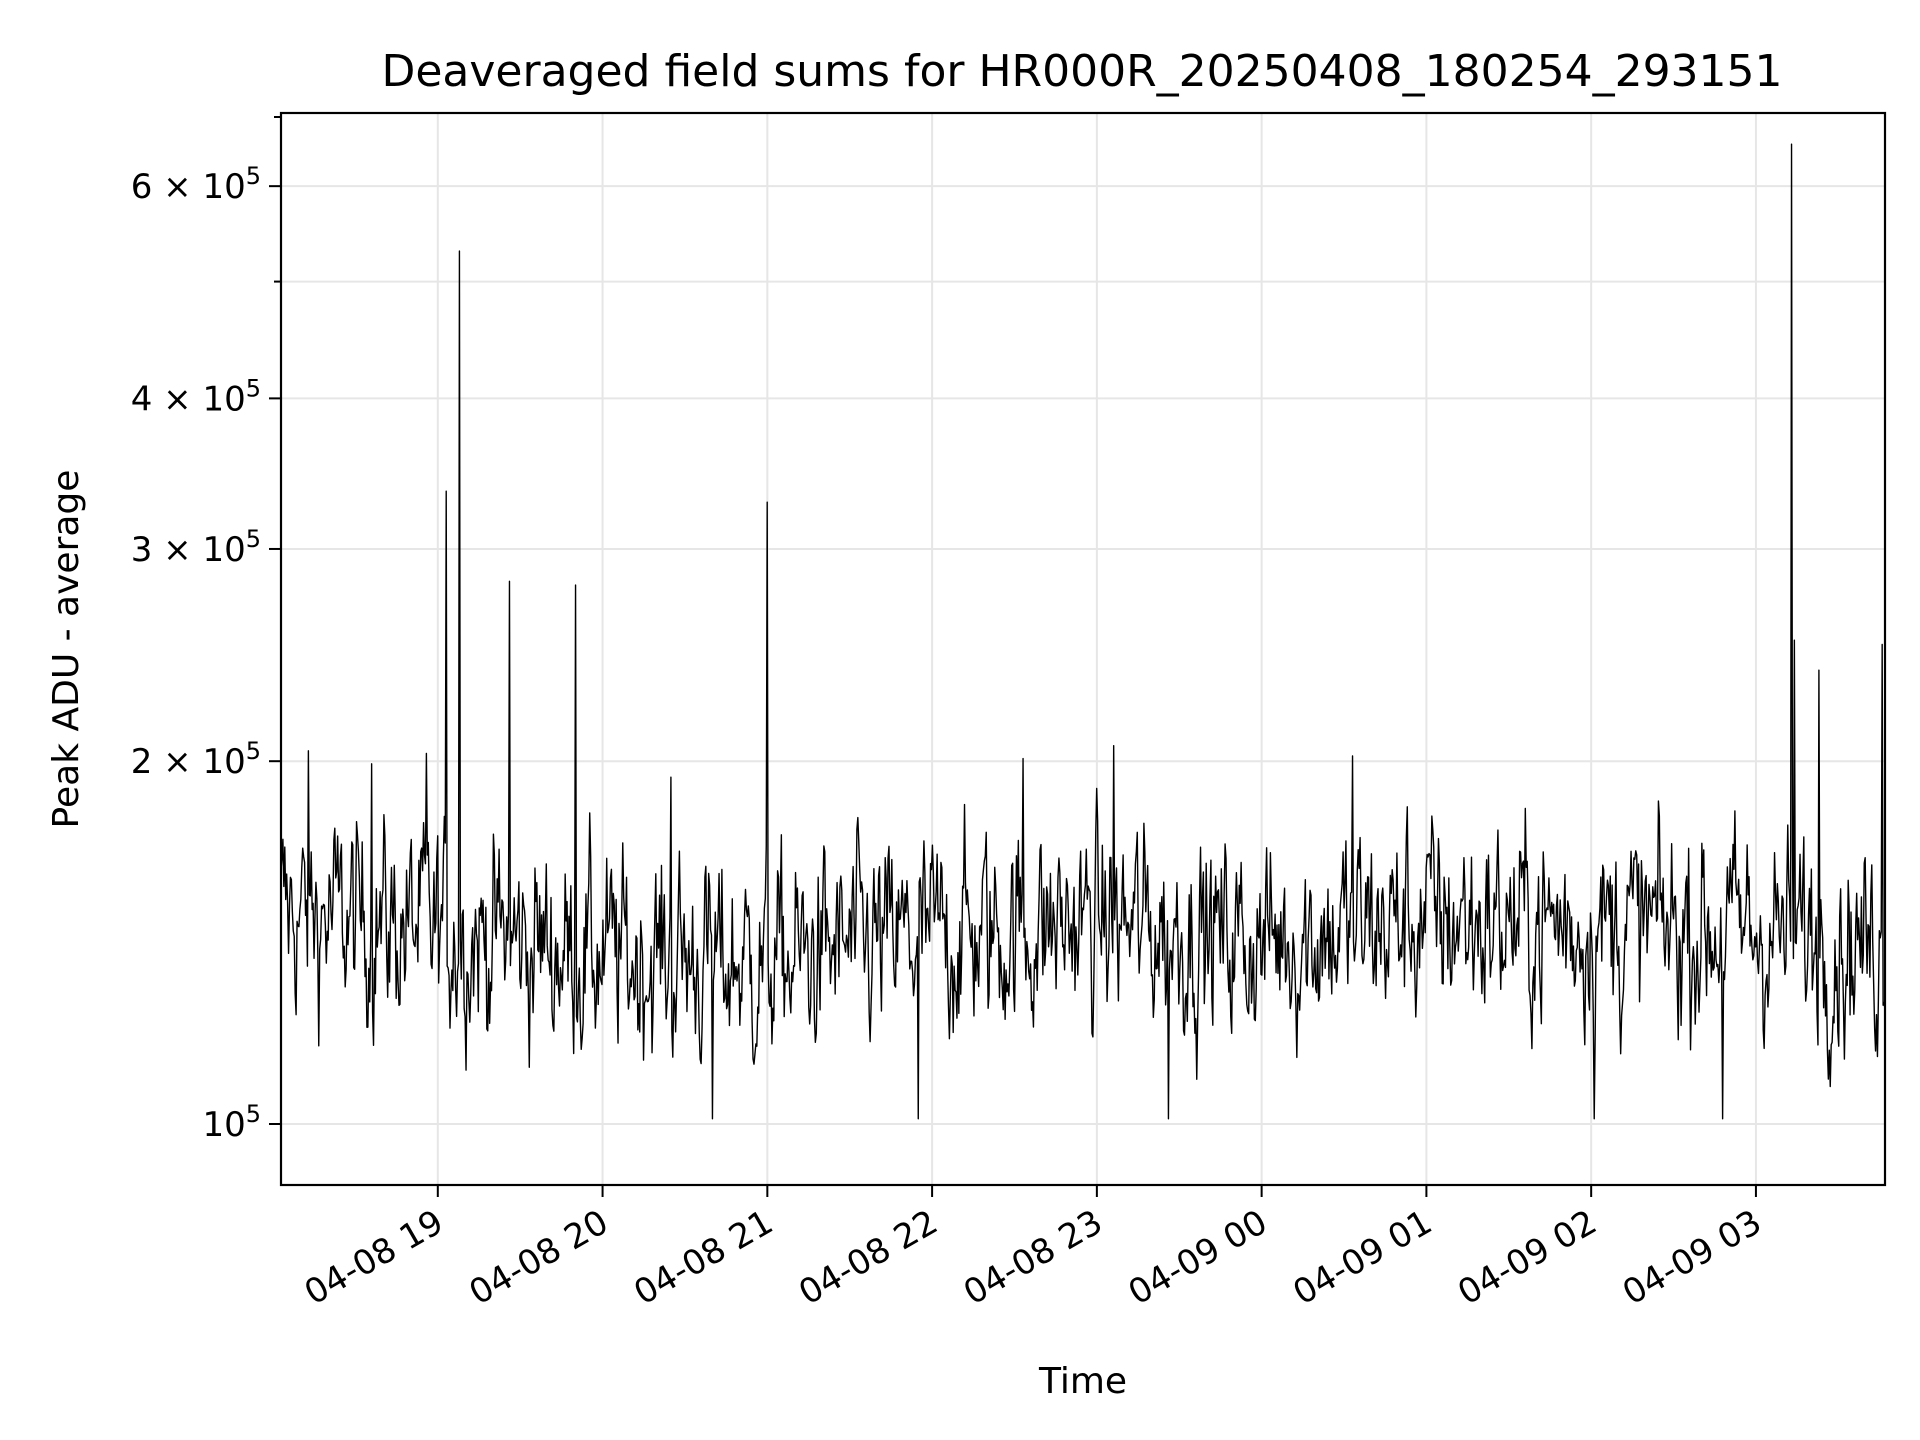 The height and width of the screenshot is (1440, 1920). Describe the element at coordinates (196, 759) in the screenshot. I see `y-tick-label: 2 × 105` at that location.